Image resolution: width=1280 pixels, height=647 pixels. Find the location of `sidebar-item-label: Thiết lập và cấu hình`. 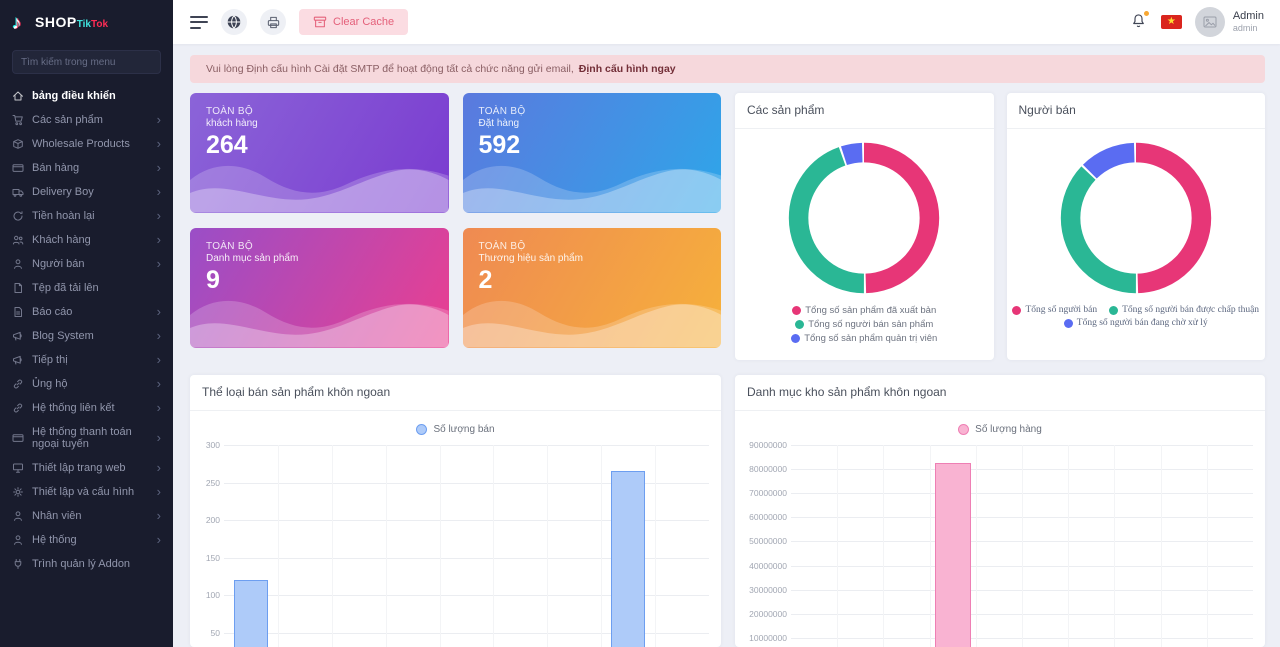

sidebar-item-label: Thiết lập và cấu hình is located at coordinates (83, 492).